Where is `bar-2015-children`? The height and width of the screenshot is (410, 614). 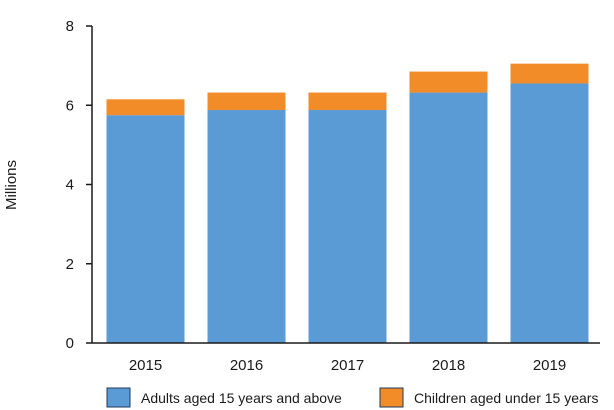 bar-2015-children is located at coordinates (145, 107).